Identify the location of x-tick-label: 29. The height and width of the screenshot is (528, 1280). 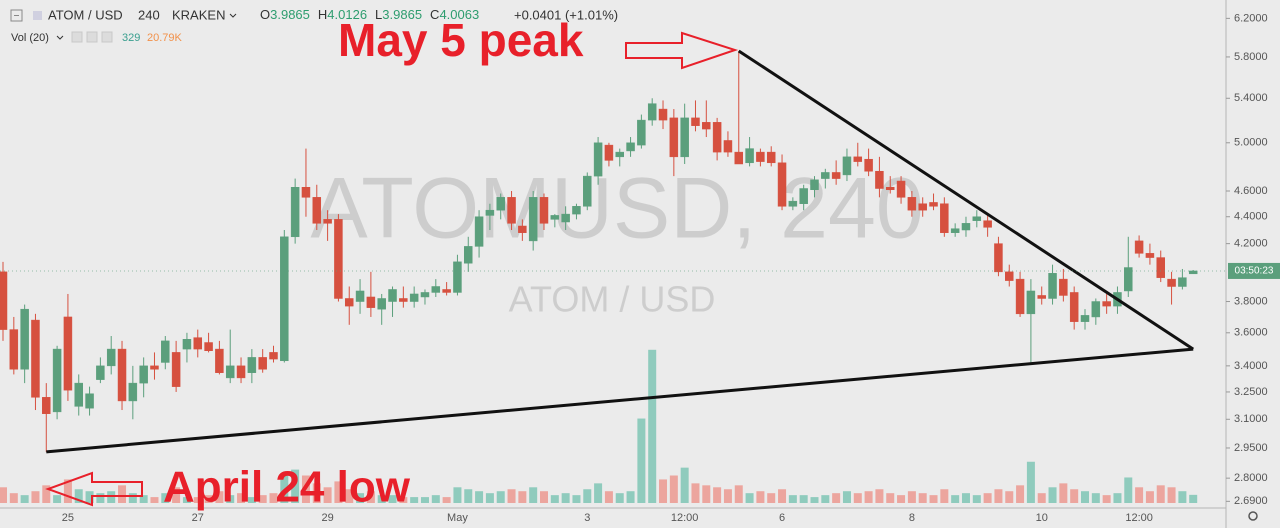
(327, 518).